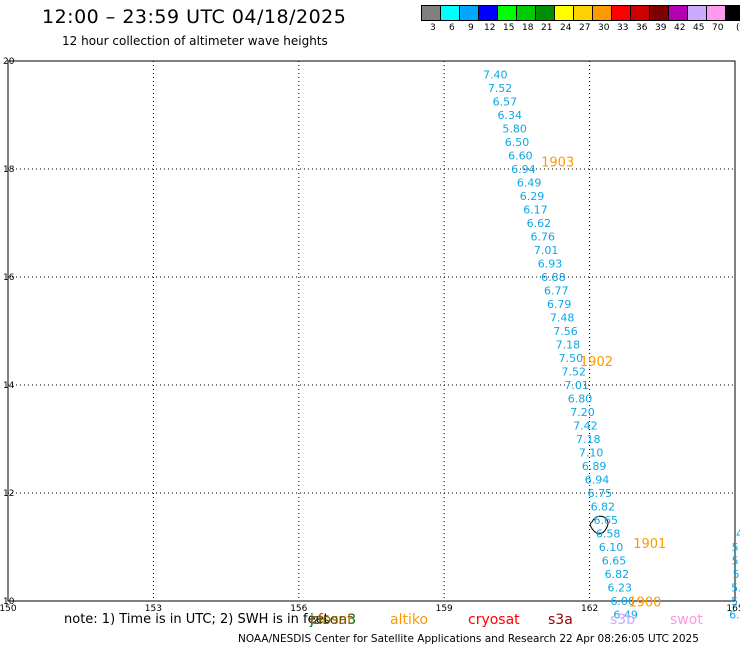  Describe the element at coordinates (8, 609) in the screenshot. I see `longitude-tick-label: 150` at that location.